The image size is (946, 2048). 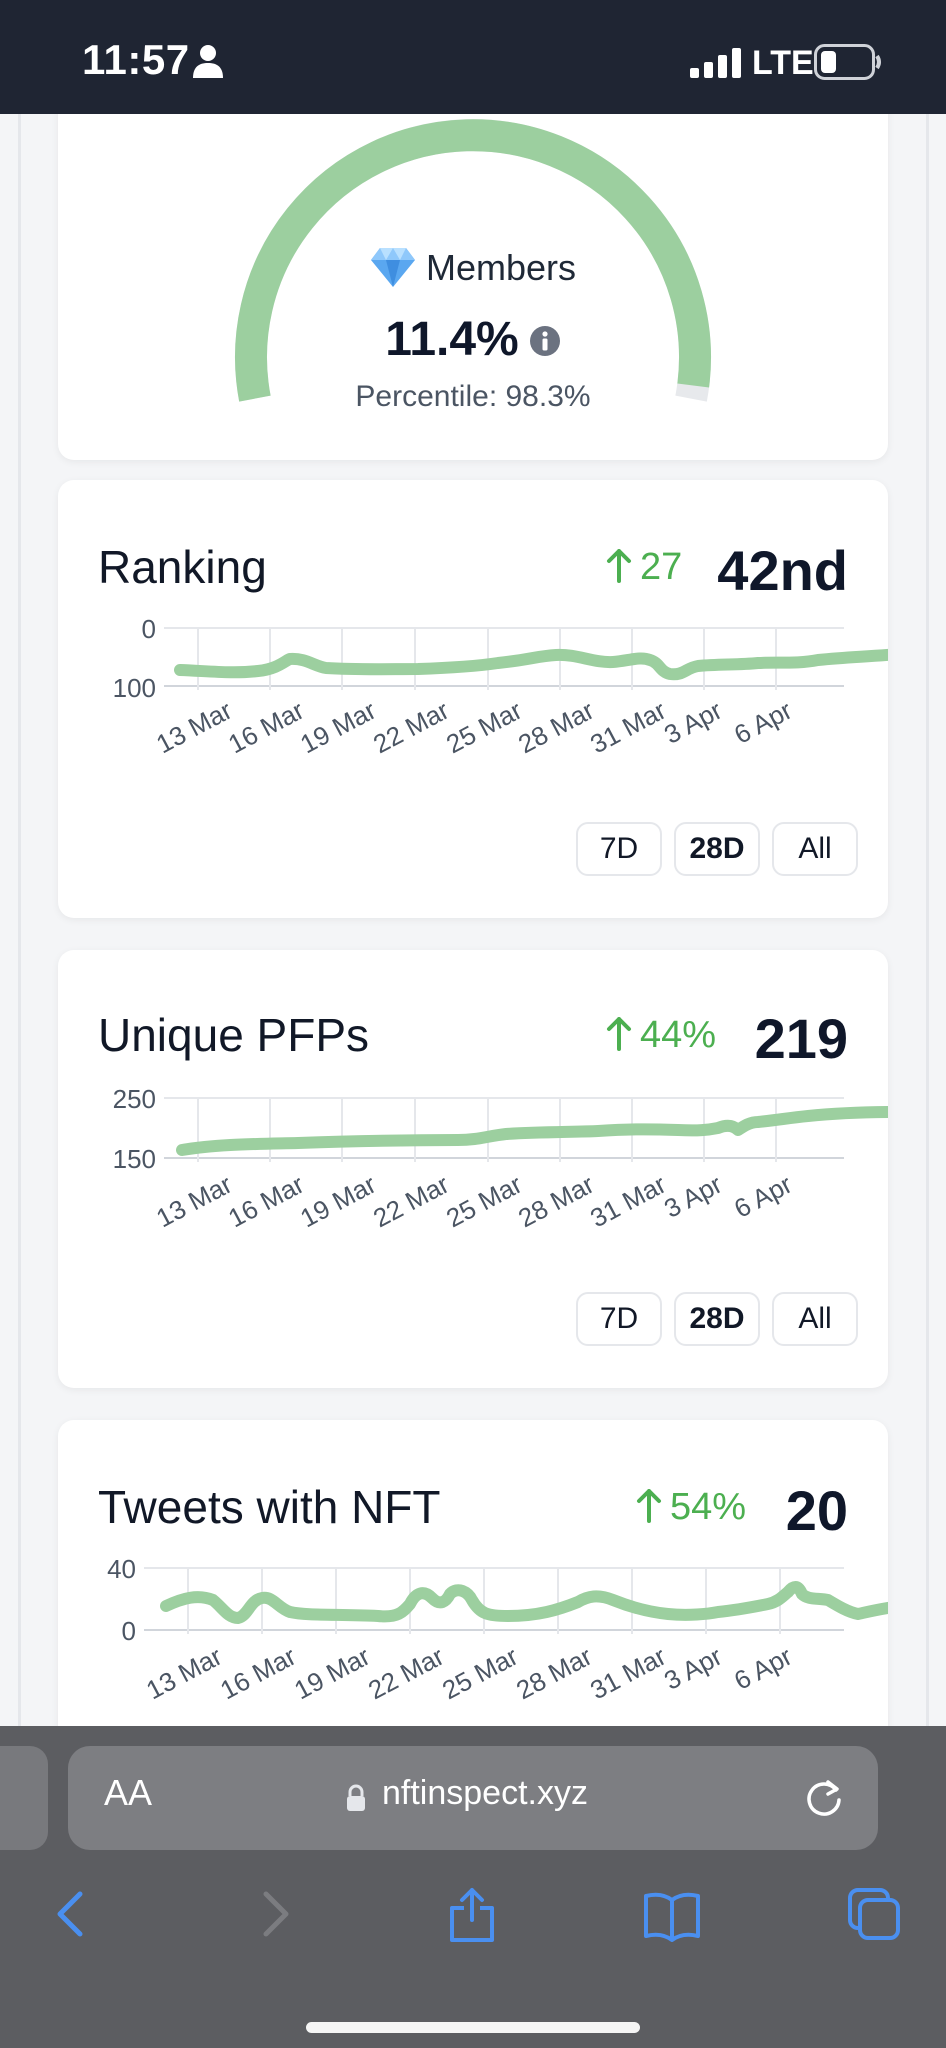 I want to click on back-icon, so click(x=72, y=1914).